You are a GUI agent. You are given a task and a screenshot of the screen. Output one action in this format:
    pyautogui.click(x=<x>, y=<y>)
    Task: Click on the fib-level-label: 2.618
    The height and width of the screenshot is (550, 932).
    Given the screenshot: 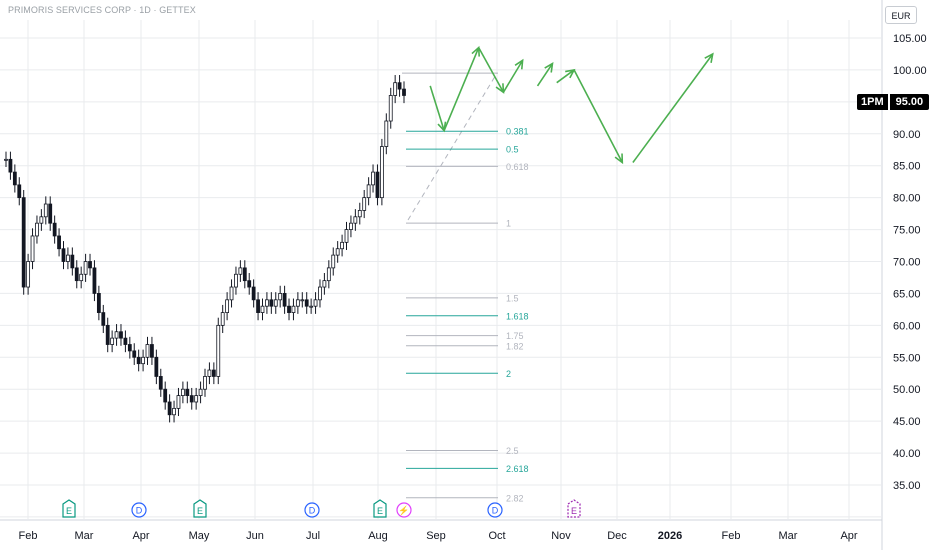 What is the action you would take?
    pyautogui.click(x=517, y=469)
    